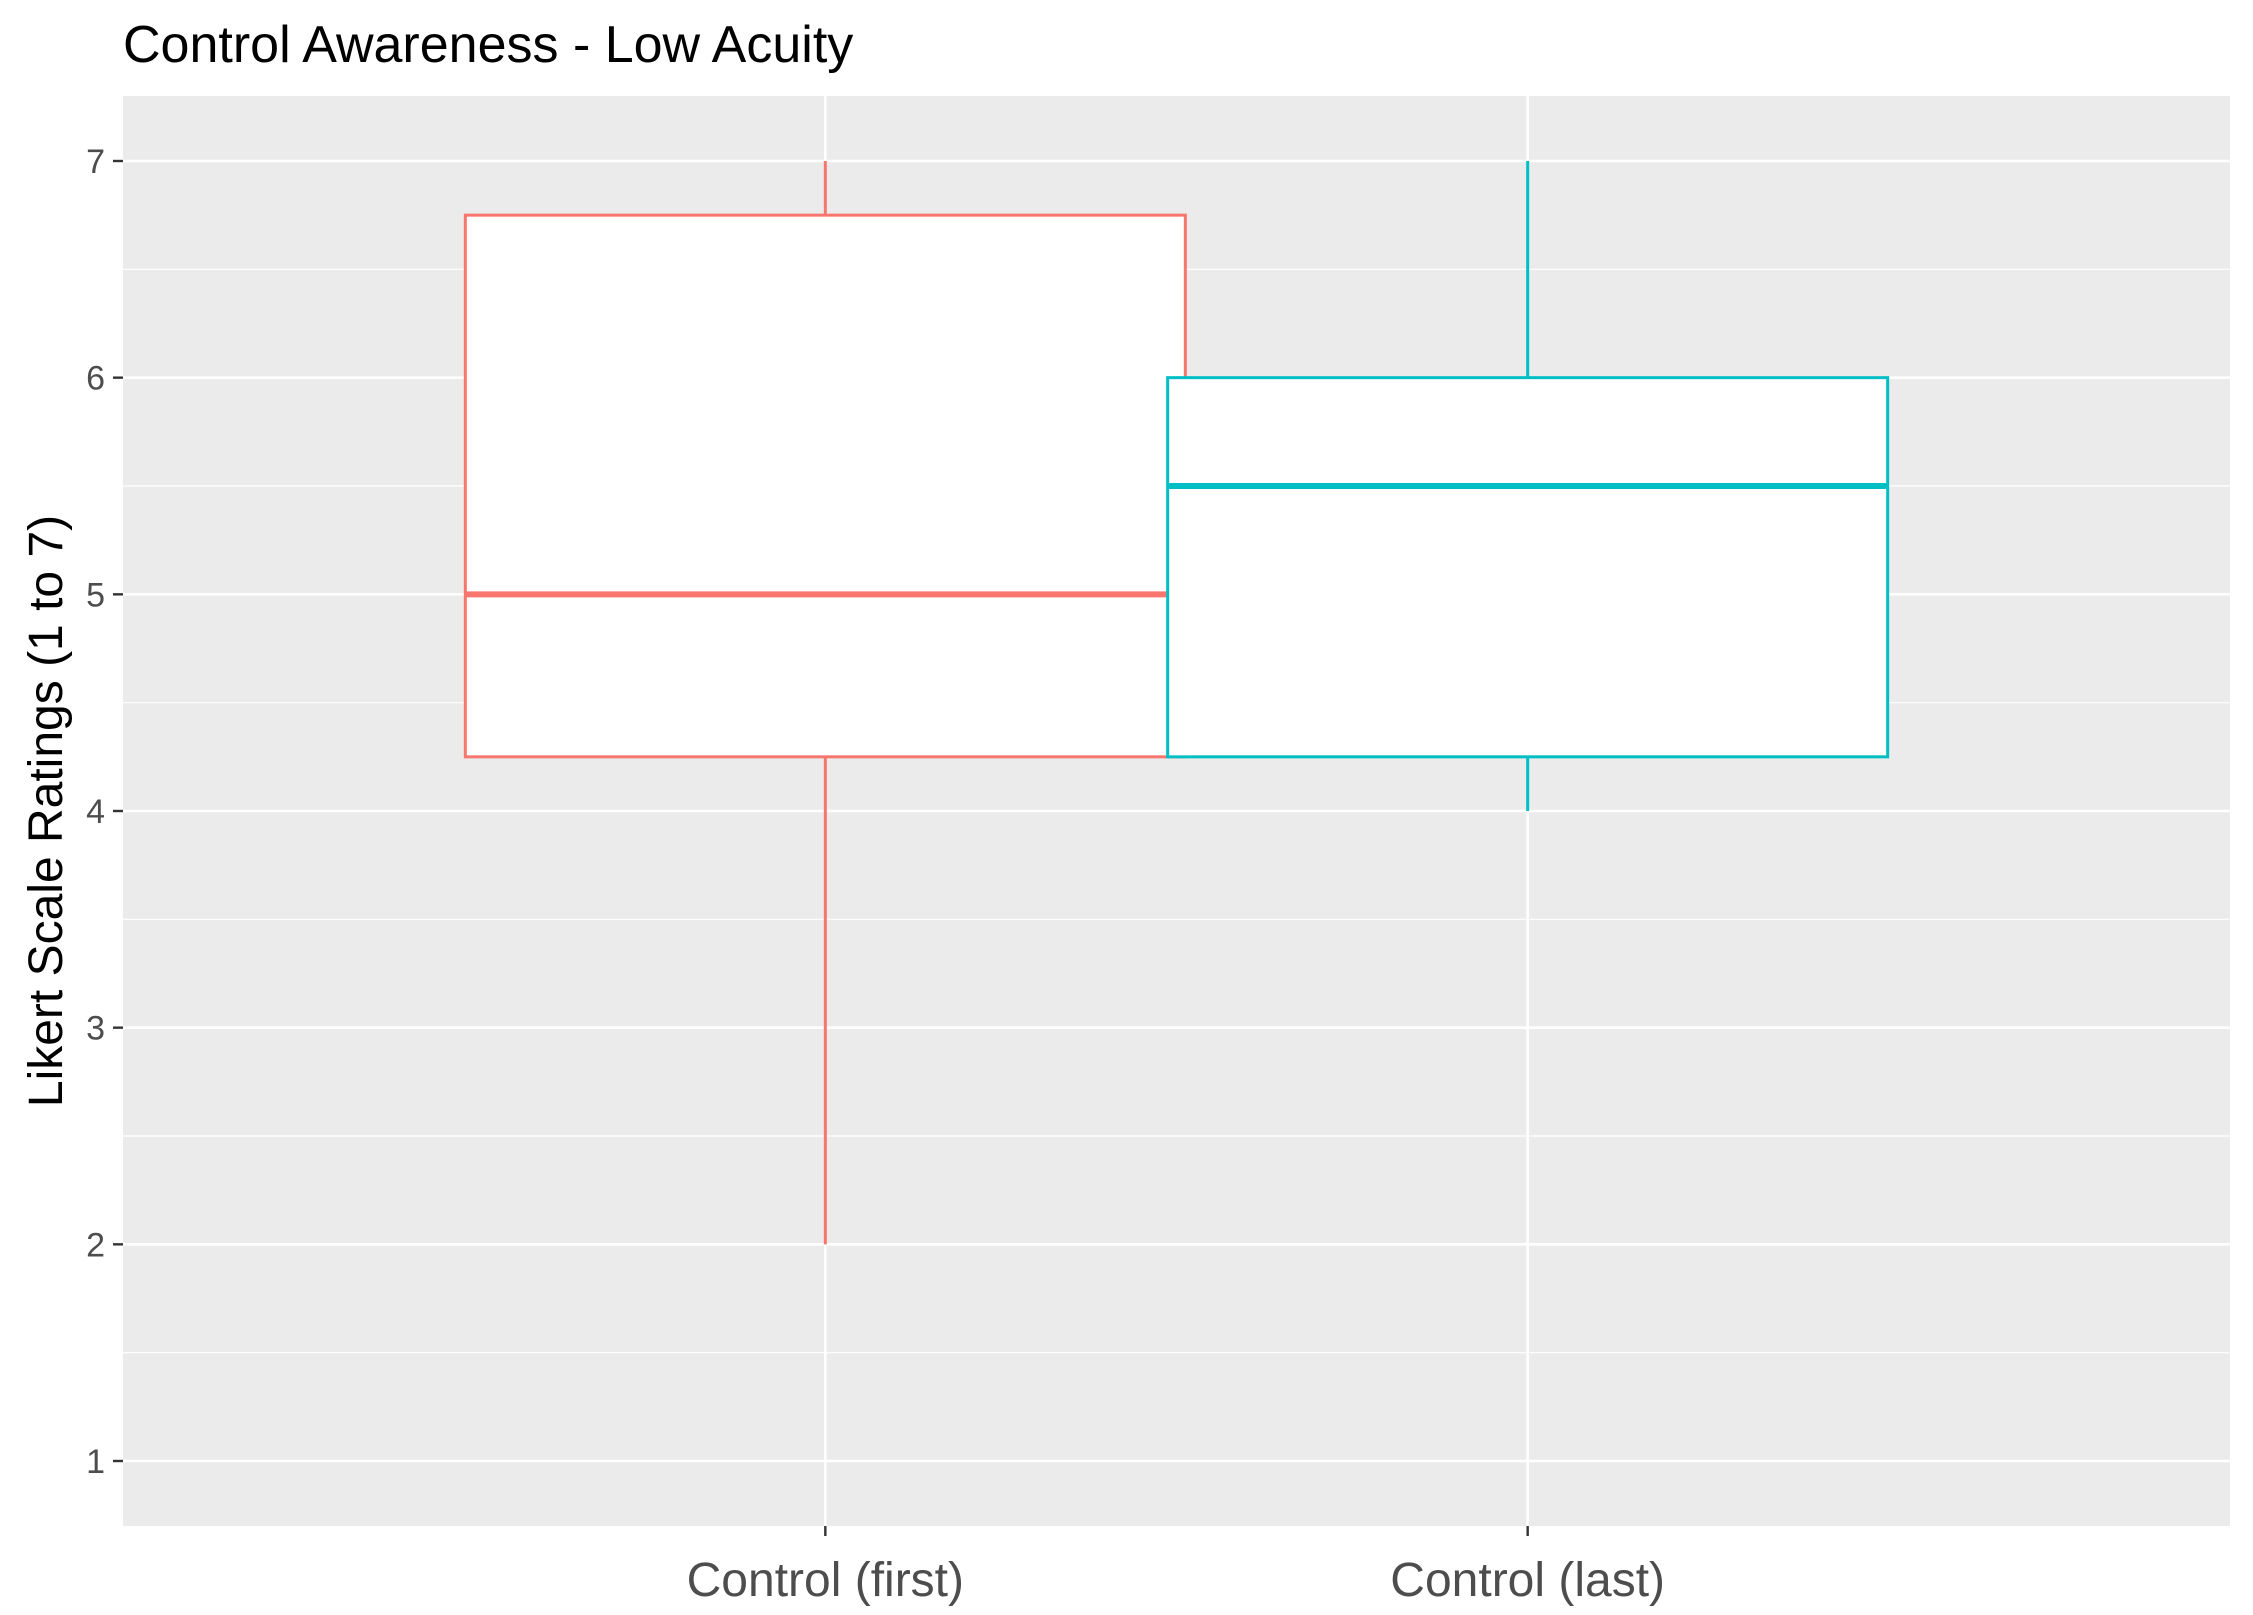 This screenshot has width=2253, height=1615. What do you see at coordinates (1176, 1566) in the screenshot?
I see `x-axis: Control (first) Control (last)` at bounding box center [1176, 1566].